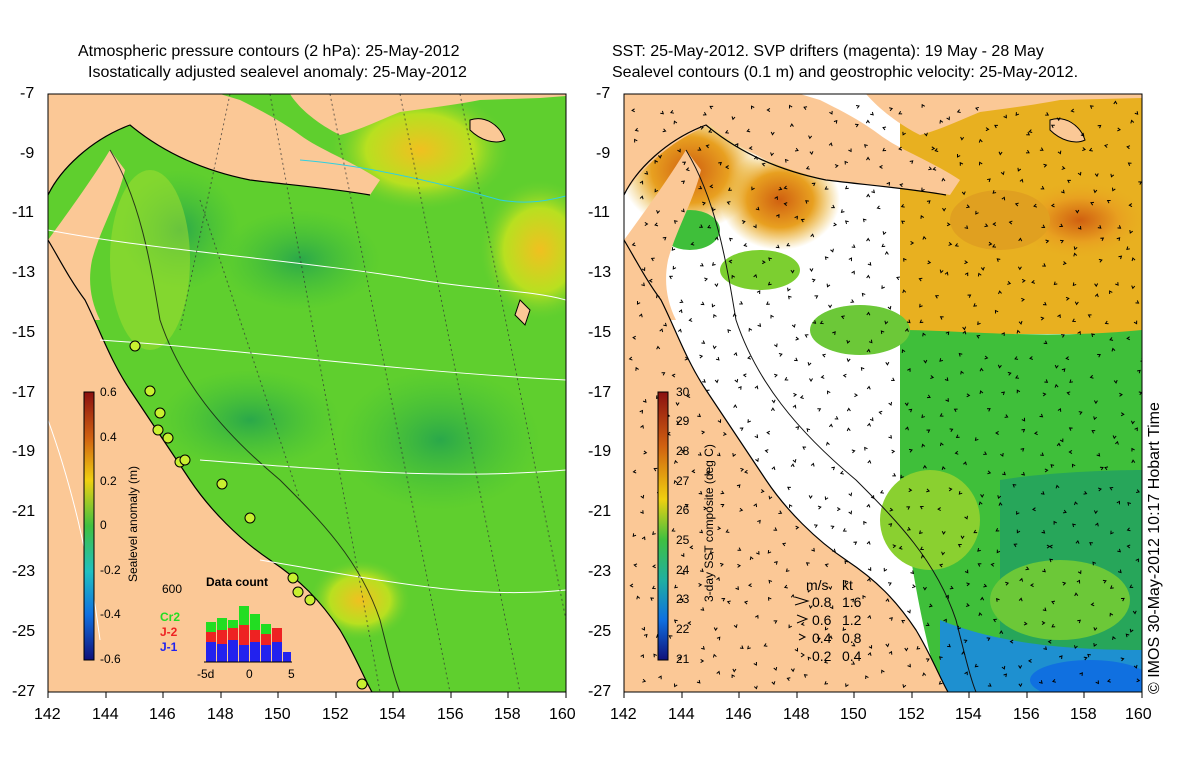  What do you see at coordinates (600, 392) in the screenshot?
I see `y-tick-right: -17` at bounding box center [600, 392].